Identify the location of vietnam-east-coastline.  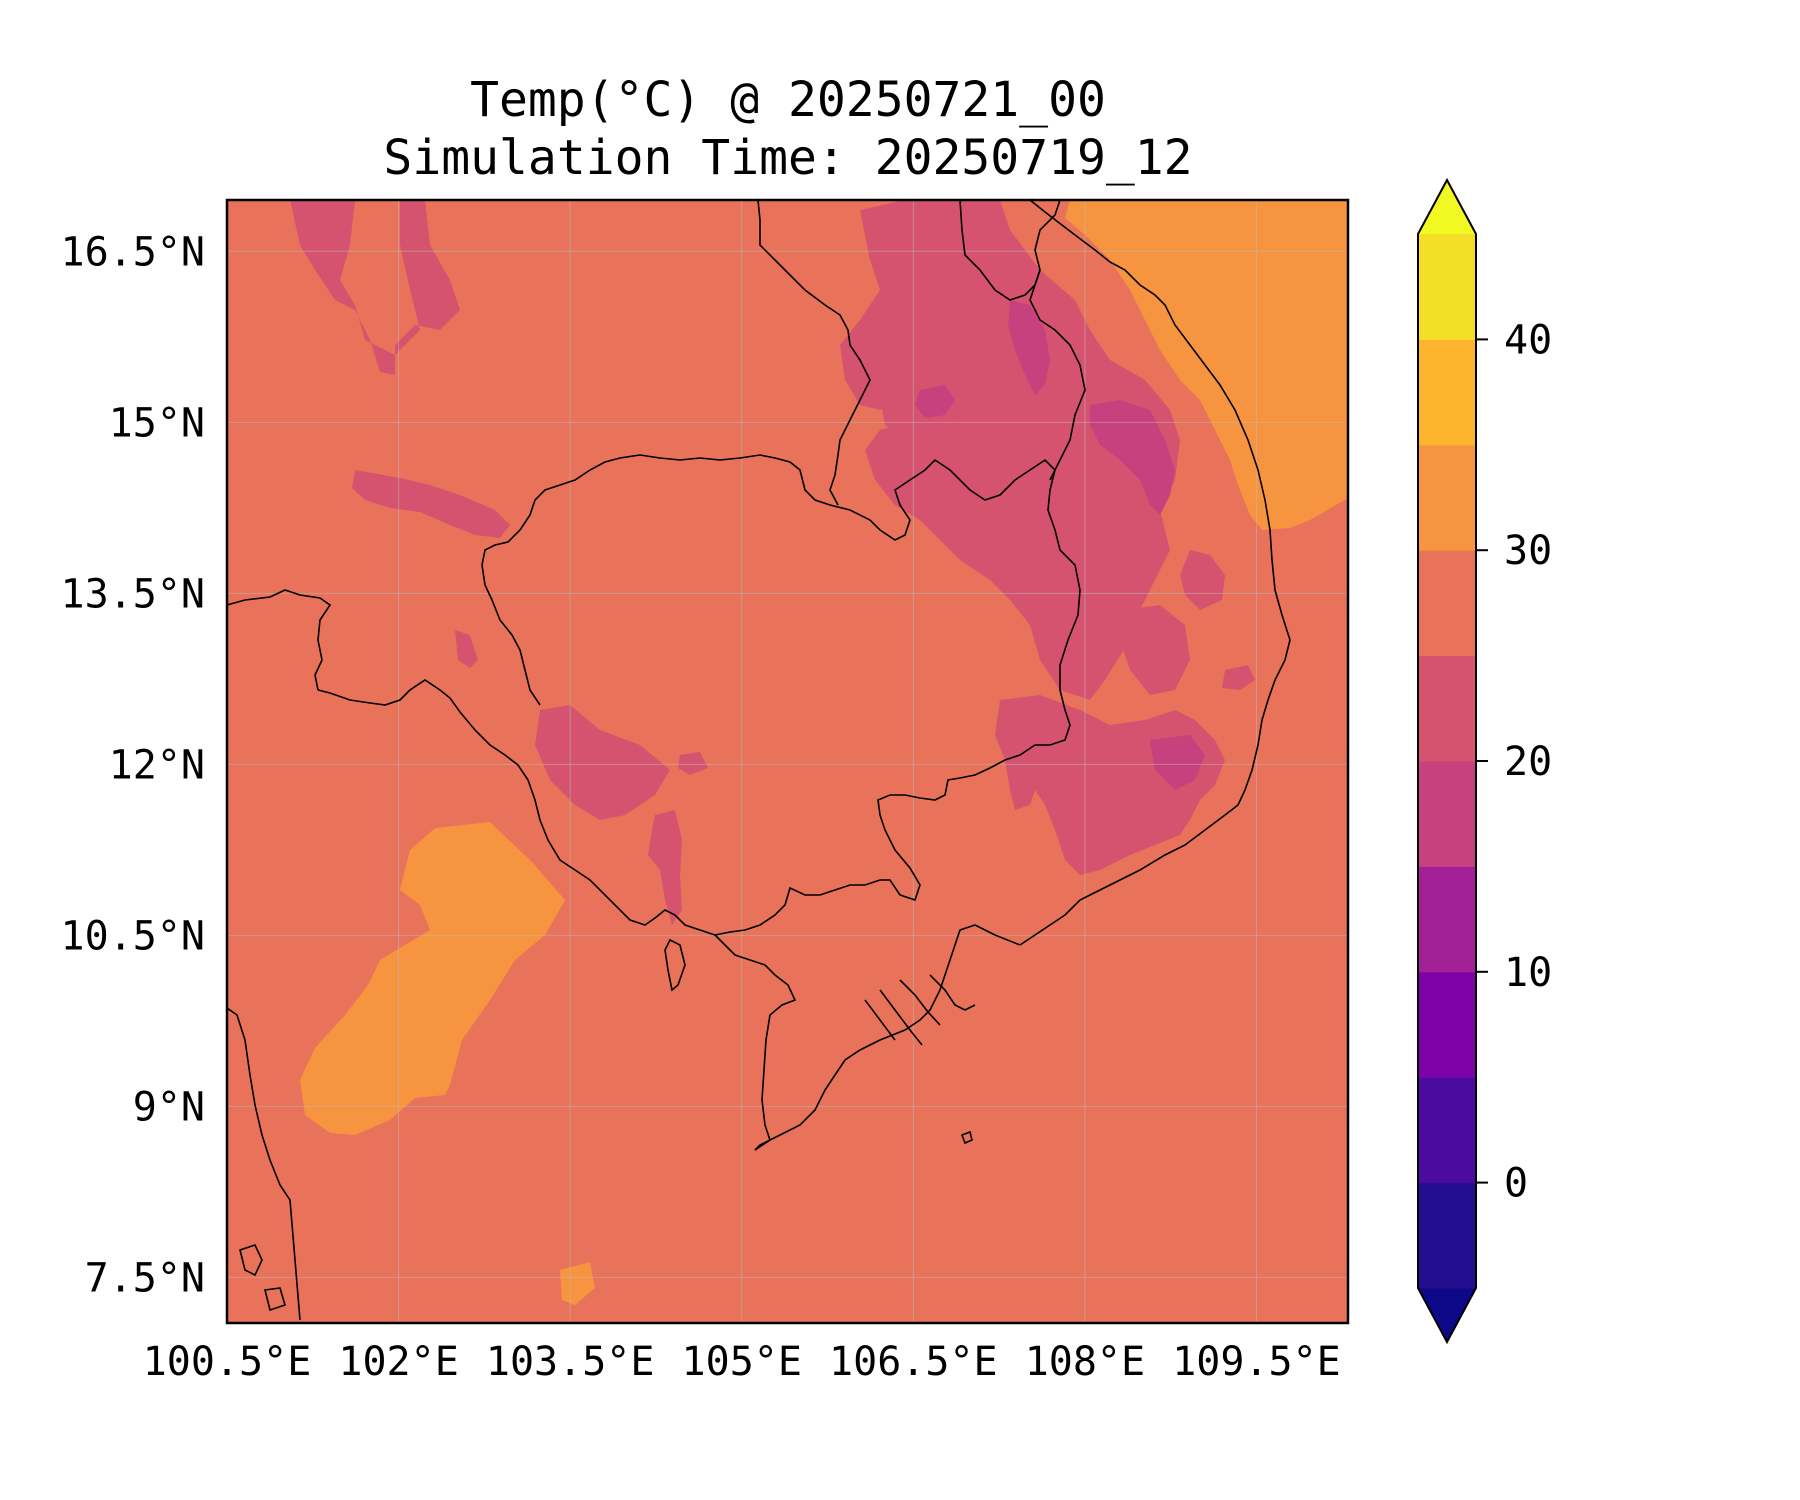
(1155, 573).